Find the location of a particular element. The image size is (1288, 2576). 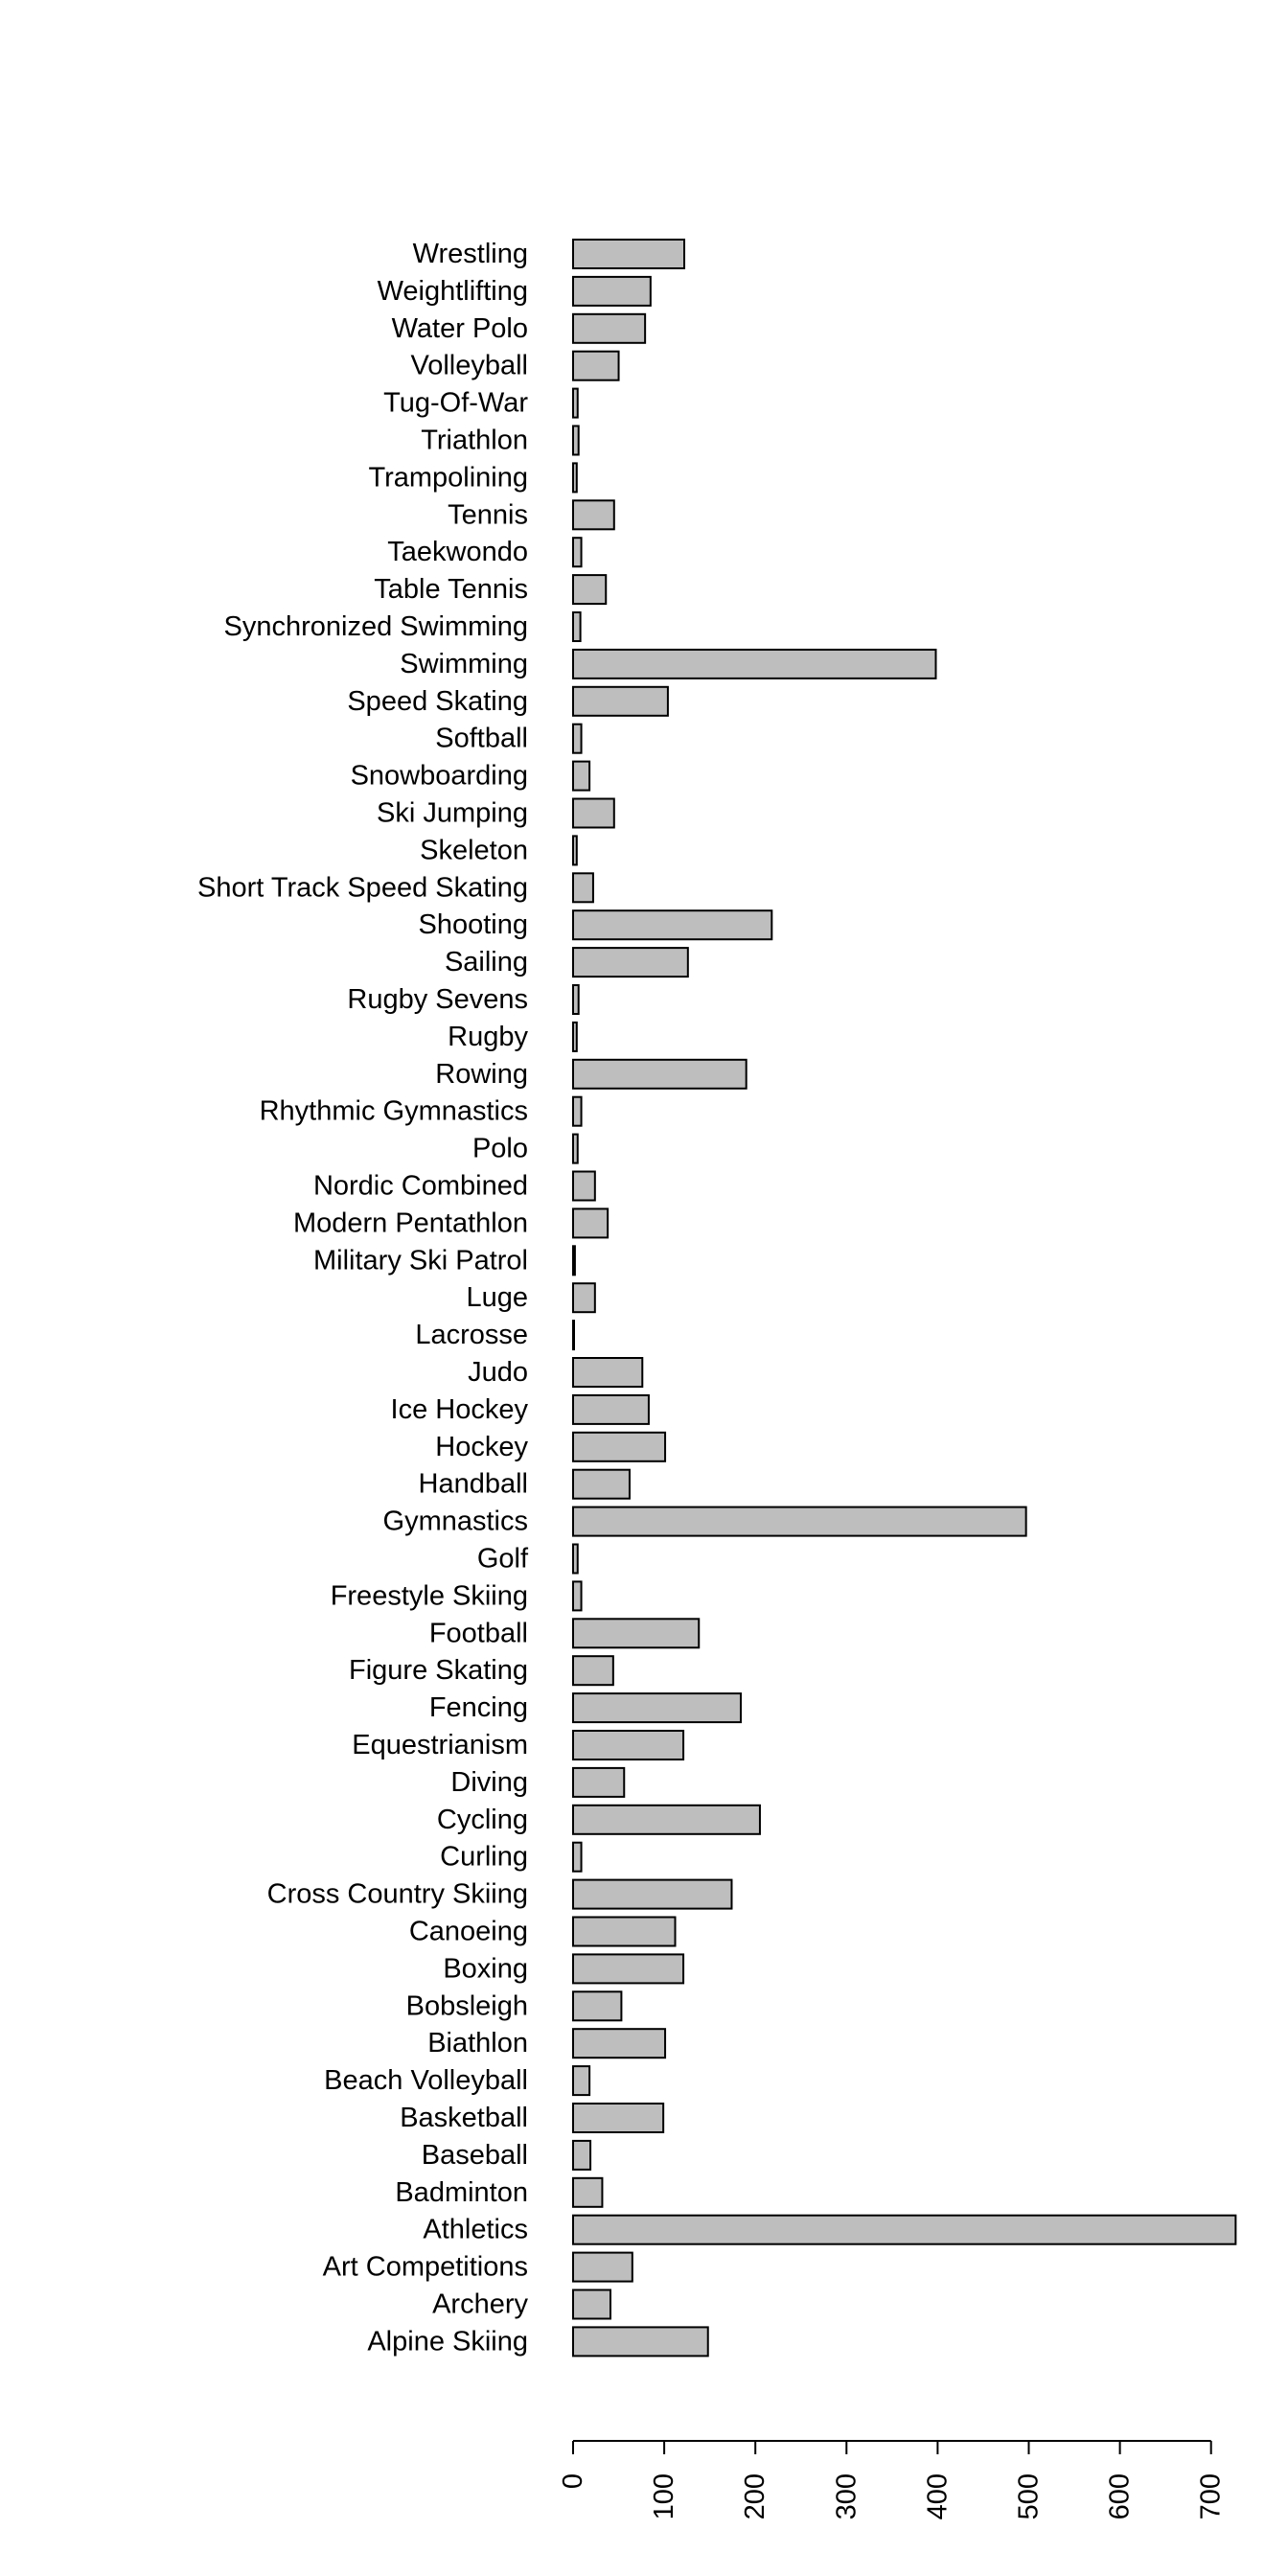

bar-freestyle-skiing is located at coordinates (577, 1596).